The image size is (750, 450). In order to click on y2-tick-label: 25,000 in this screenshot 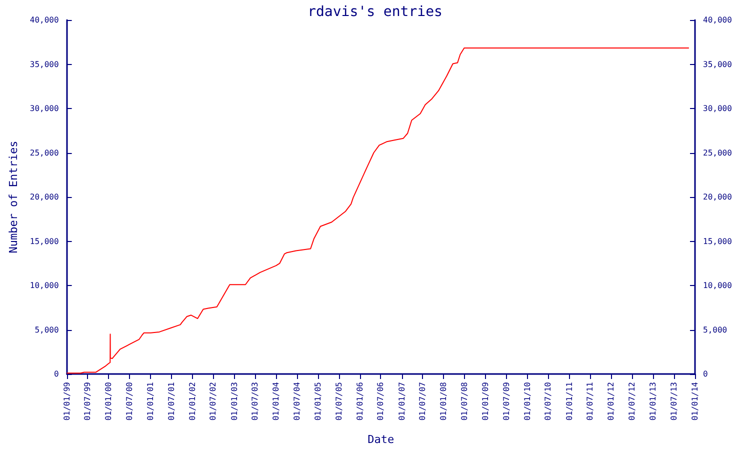, I will do `click(717, 153)`.